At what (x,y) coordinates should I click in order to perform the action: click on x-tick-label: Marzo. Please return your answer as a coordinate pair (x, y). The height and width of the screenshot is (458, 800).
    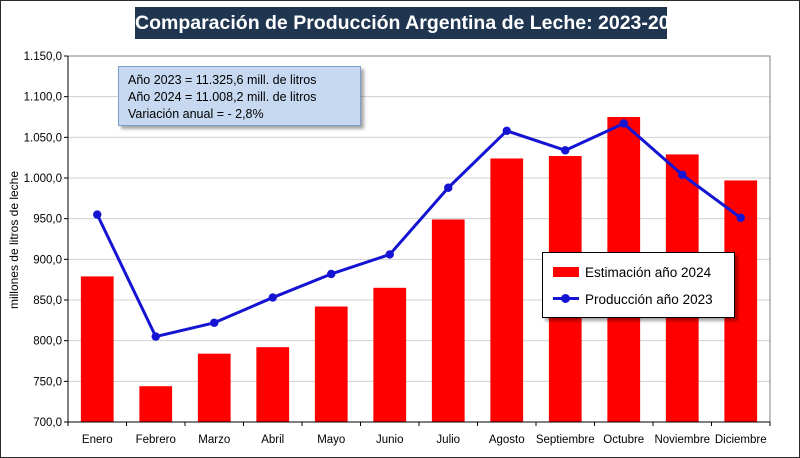
    Looking at the image, I should click on (214, 440).